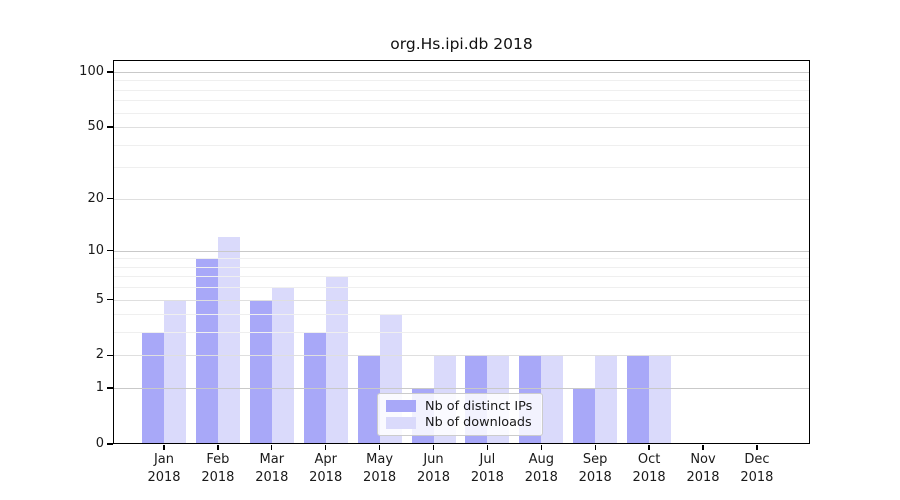  I want to click on bar-distinct-ips-mar, so click(260, 371).